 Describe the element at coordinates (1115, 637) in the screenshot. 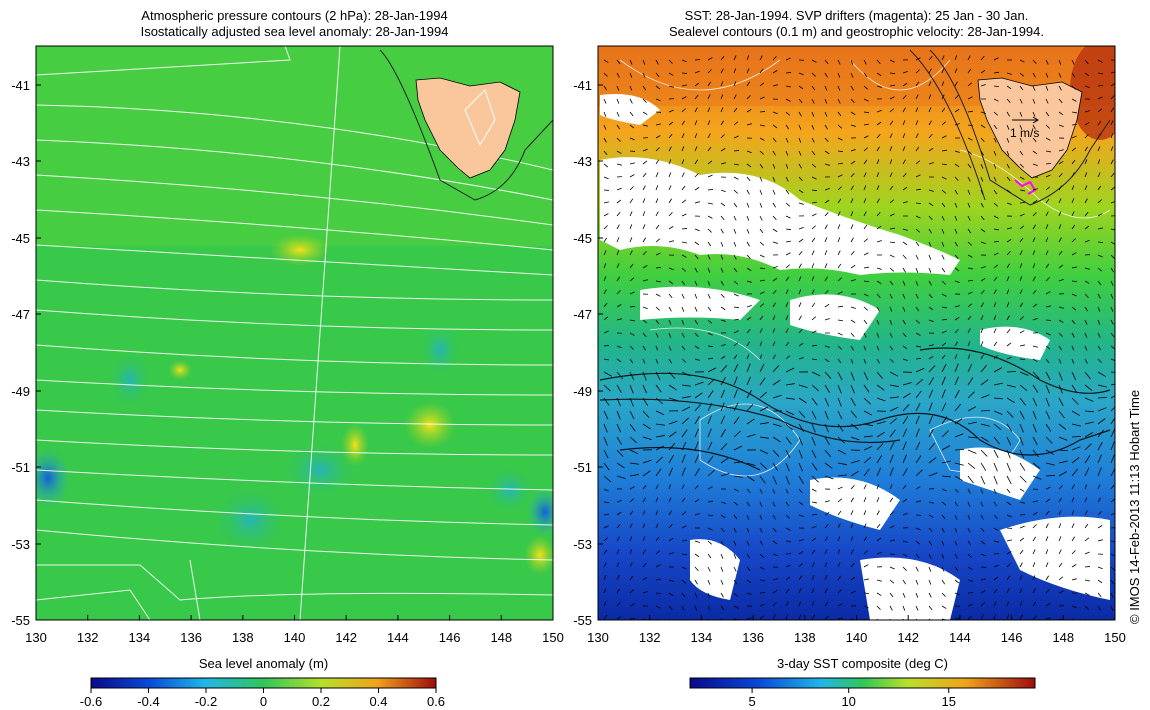

I see `right-x-tick-label: 150` at that location.